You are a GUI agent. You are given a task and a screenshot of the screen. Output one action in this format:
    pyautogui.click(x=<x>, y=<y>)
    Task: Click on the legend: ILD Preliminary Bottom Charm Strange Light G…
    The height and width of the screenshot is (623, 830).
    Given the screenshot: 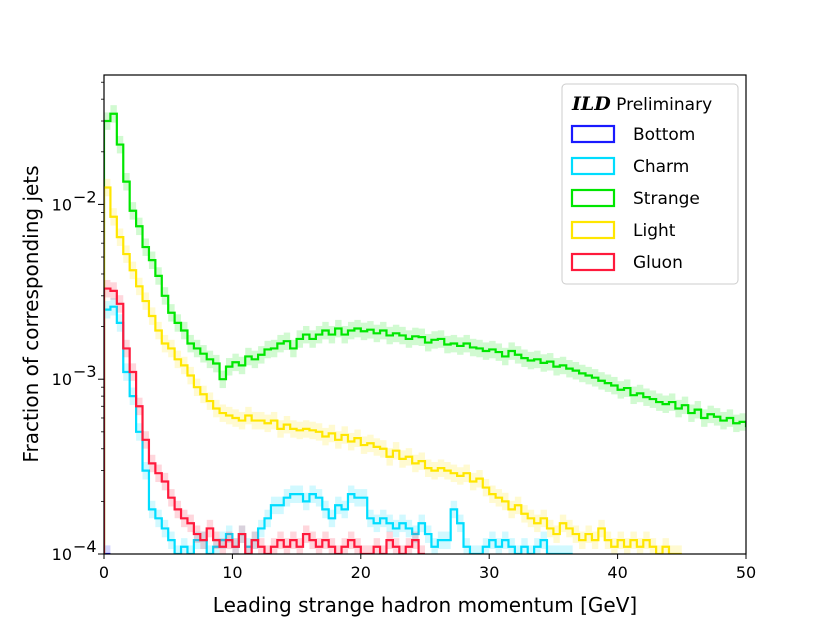 What is the action you would take?
    pyautogui.click(x=650, y=184)
    